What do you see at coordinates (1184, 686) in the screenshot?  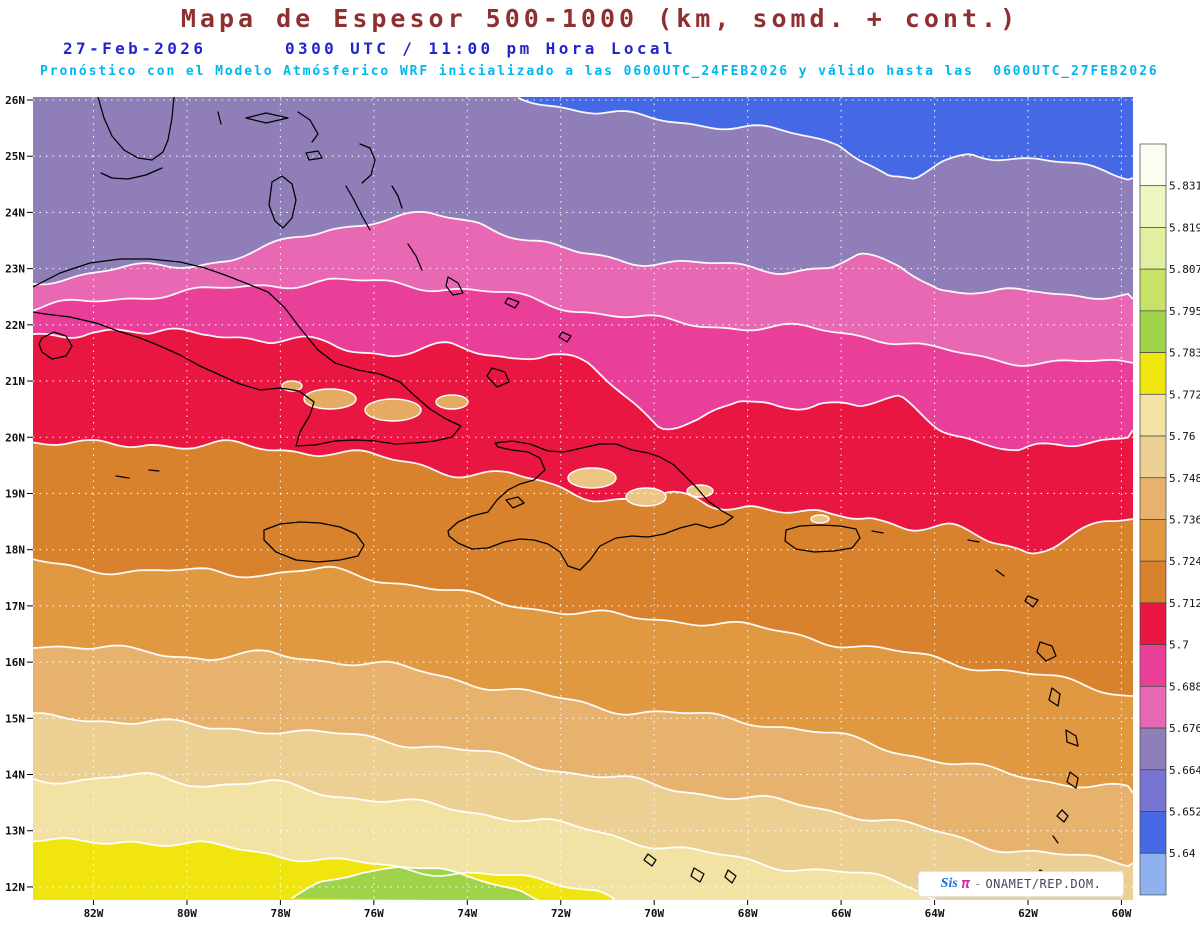 I see `colorbar-label: 5.688` at bounding box center [1184, 686].